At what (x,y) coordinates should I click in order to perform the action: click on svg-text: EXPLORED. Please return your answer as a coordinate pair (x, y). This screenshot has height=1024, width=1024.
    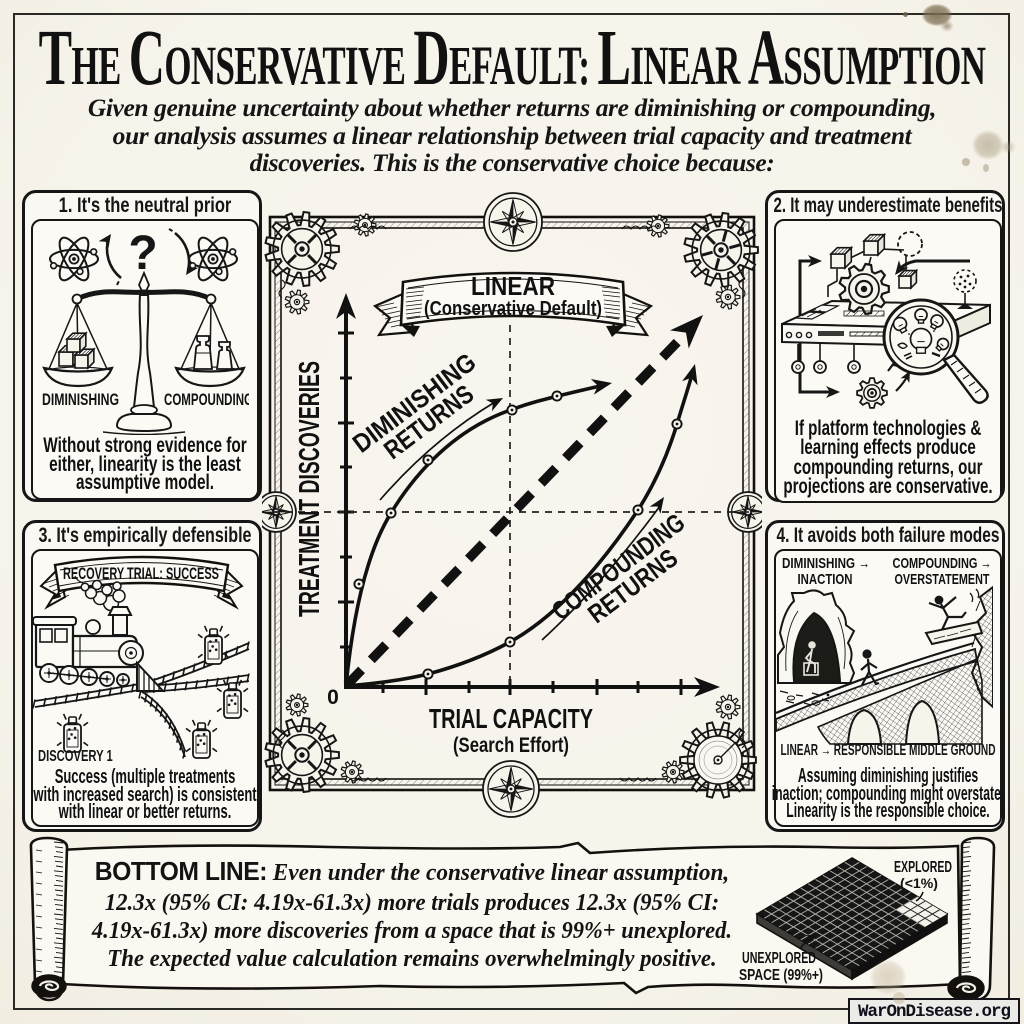
    Looking at the image, I should click on (923, 867).